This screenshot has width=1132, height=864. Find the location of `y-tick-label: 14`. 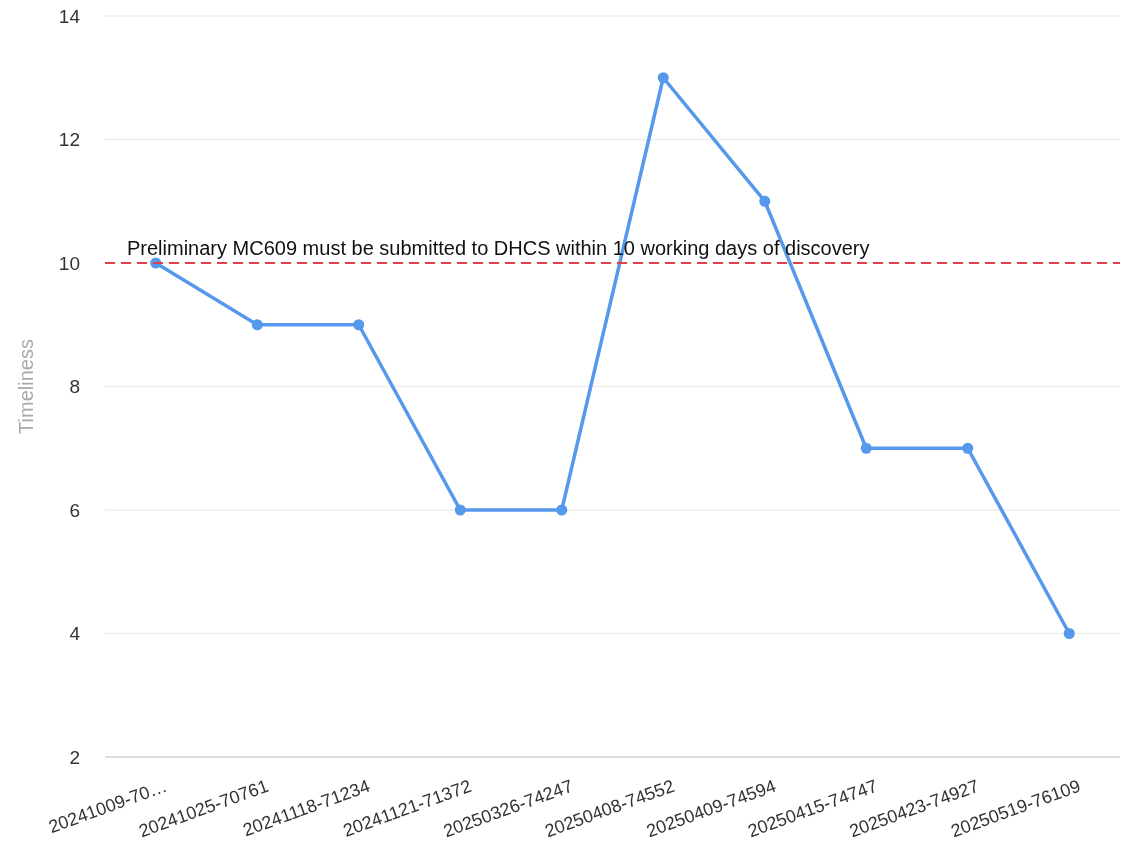

y-tick-label: 14 is located at coordinates (69, 16).